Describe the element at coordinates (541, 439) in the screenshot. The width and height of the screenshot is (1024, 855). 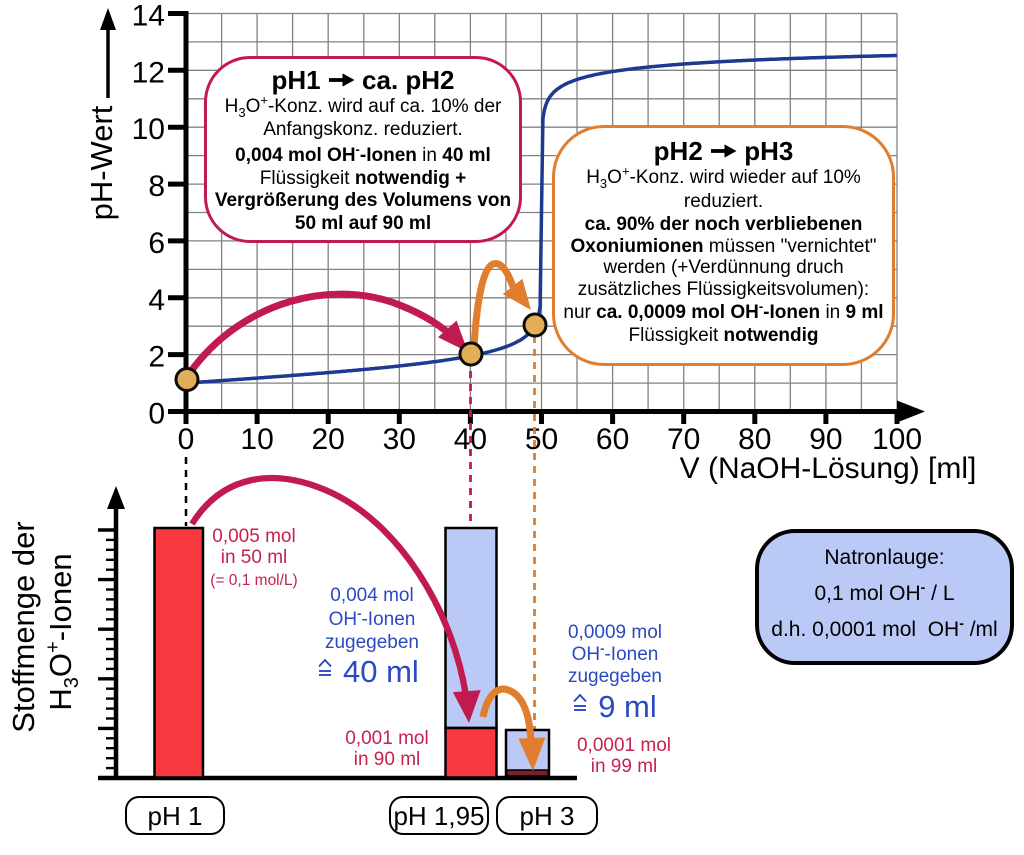
I see `svg-text: 50` at that location.